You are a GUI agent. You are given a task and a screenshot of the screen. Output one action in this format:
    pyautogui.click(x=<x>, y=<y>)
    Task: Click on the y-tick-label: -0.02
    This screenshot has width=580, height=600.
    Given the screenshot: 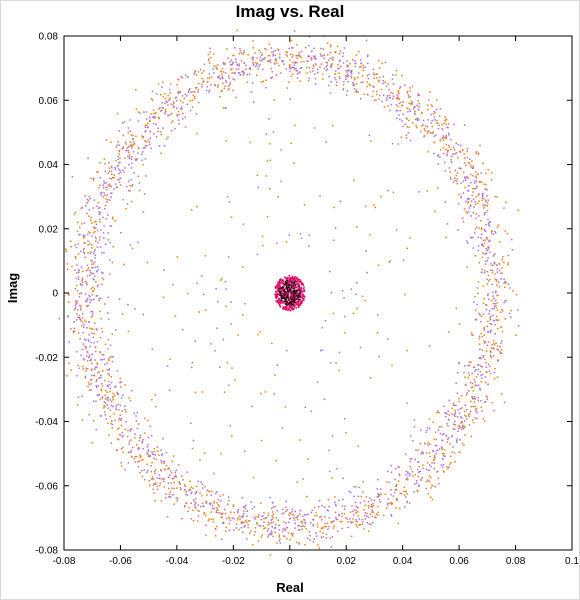 What is the action you would take?
    pyautogui.click(x=46, y=358)
    